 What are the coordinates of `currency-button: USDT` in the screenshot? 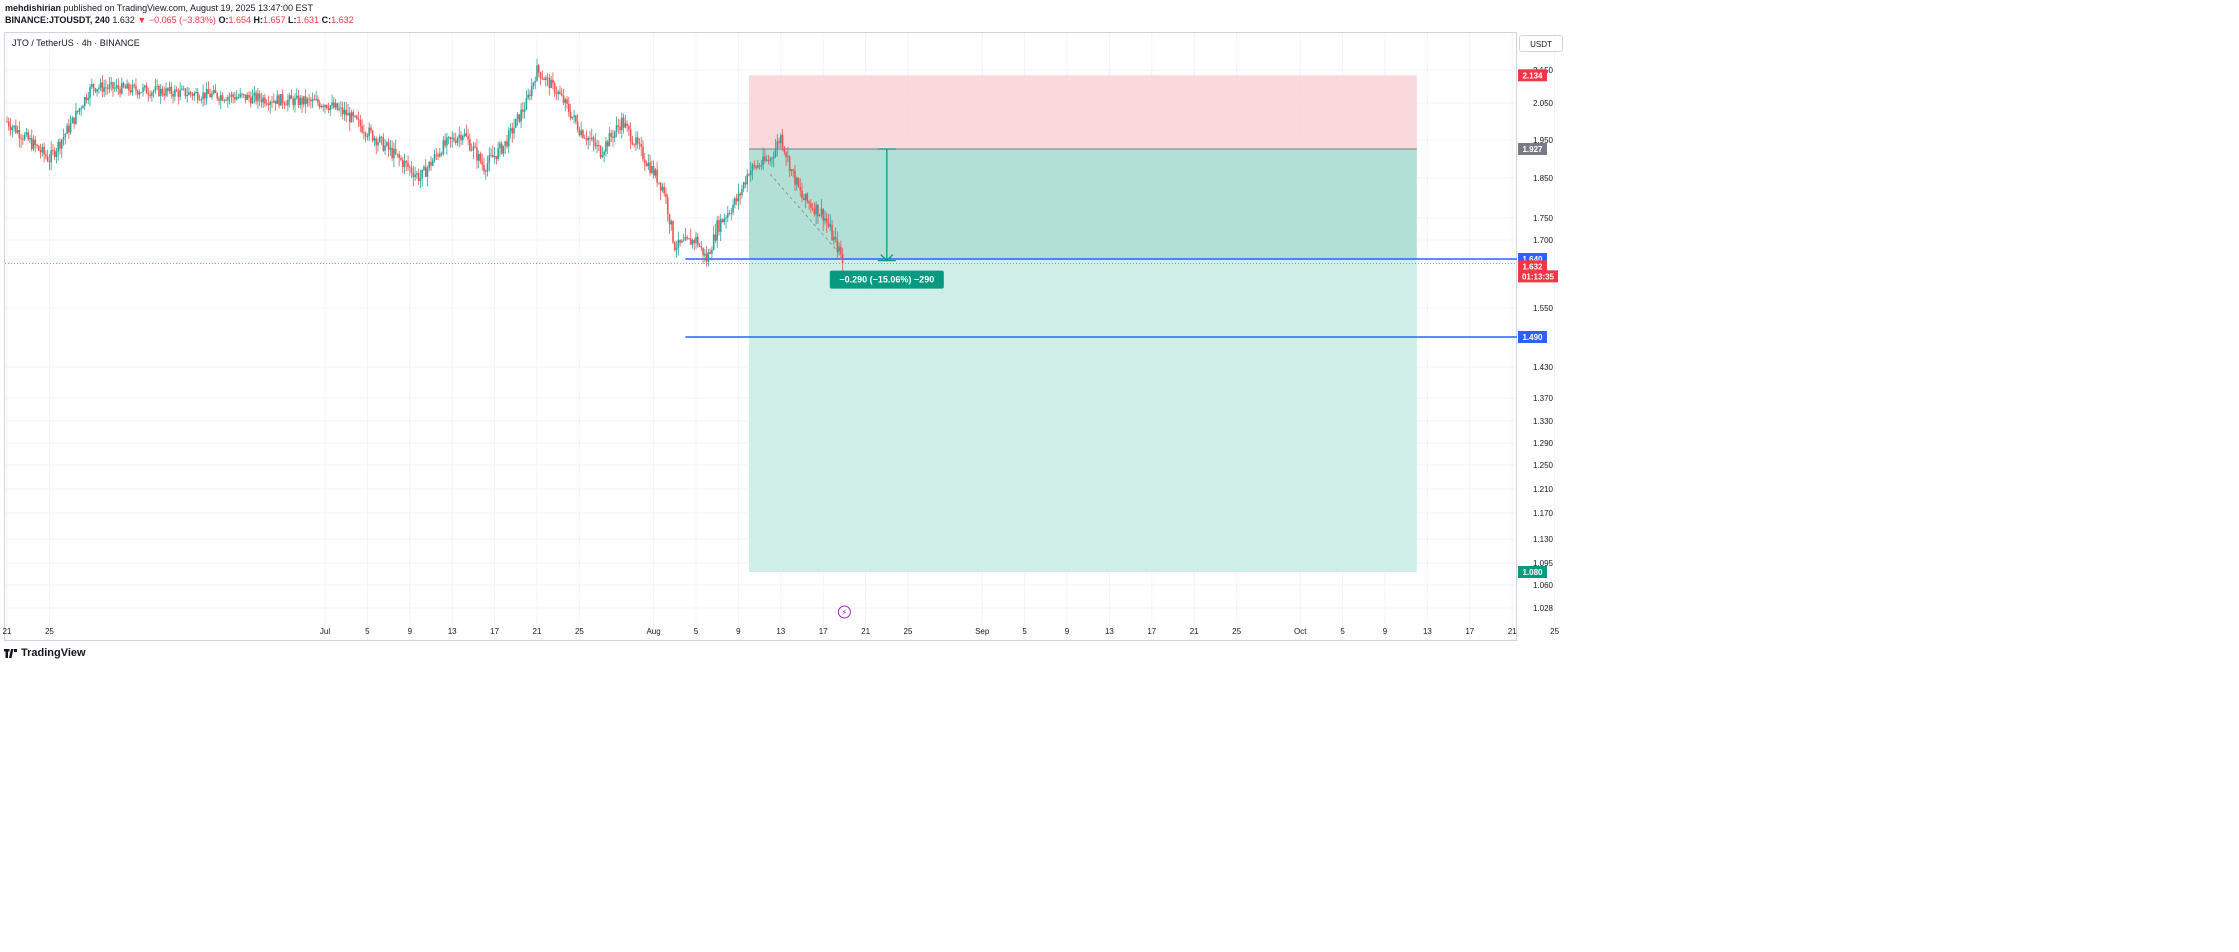 It's located at (1541, 43).